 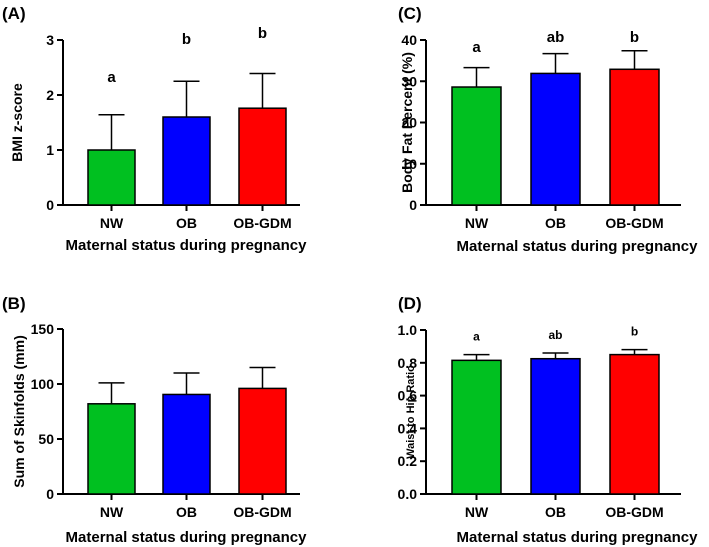 What do you see at coordinates (50, 95) in the screenshot?
I see `y-tick-label: 2` at bounding box center [50, 95].